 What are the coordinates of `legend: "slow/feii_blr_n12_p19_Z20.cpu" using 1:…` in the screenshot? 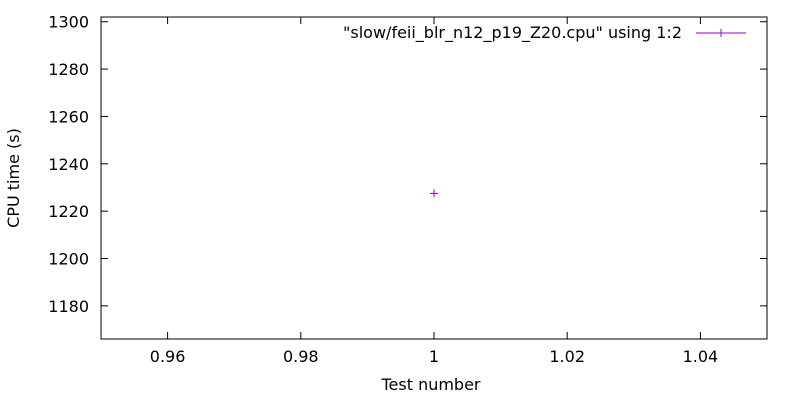 It's located at (544, 33).